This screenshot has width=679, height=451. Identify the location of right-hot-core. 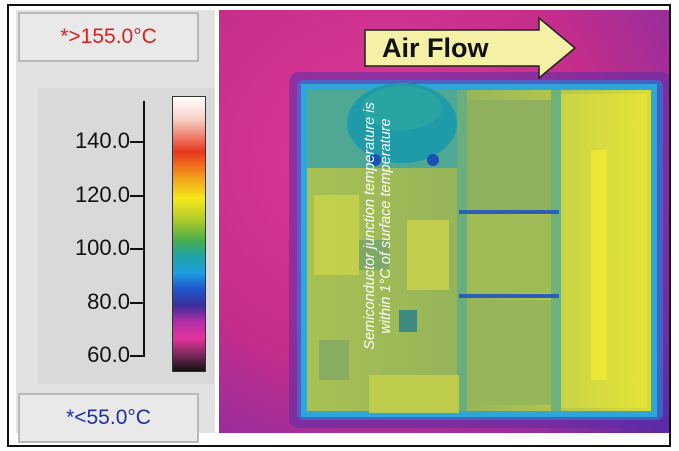
(599, 265).